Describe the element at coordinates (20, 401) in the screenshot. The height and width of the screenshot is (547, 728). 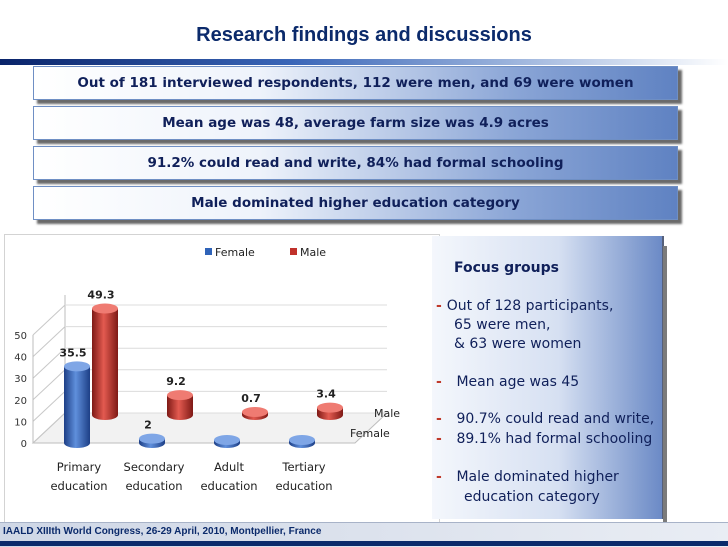
I see `y-tick-label: 20` at that location.